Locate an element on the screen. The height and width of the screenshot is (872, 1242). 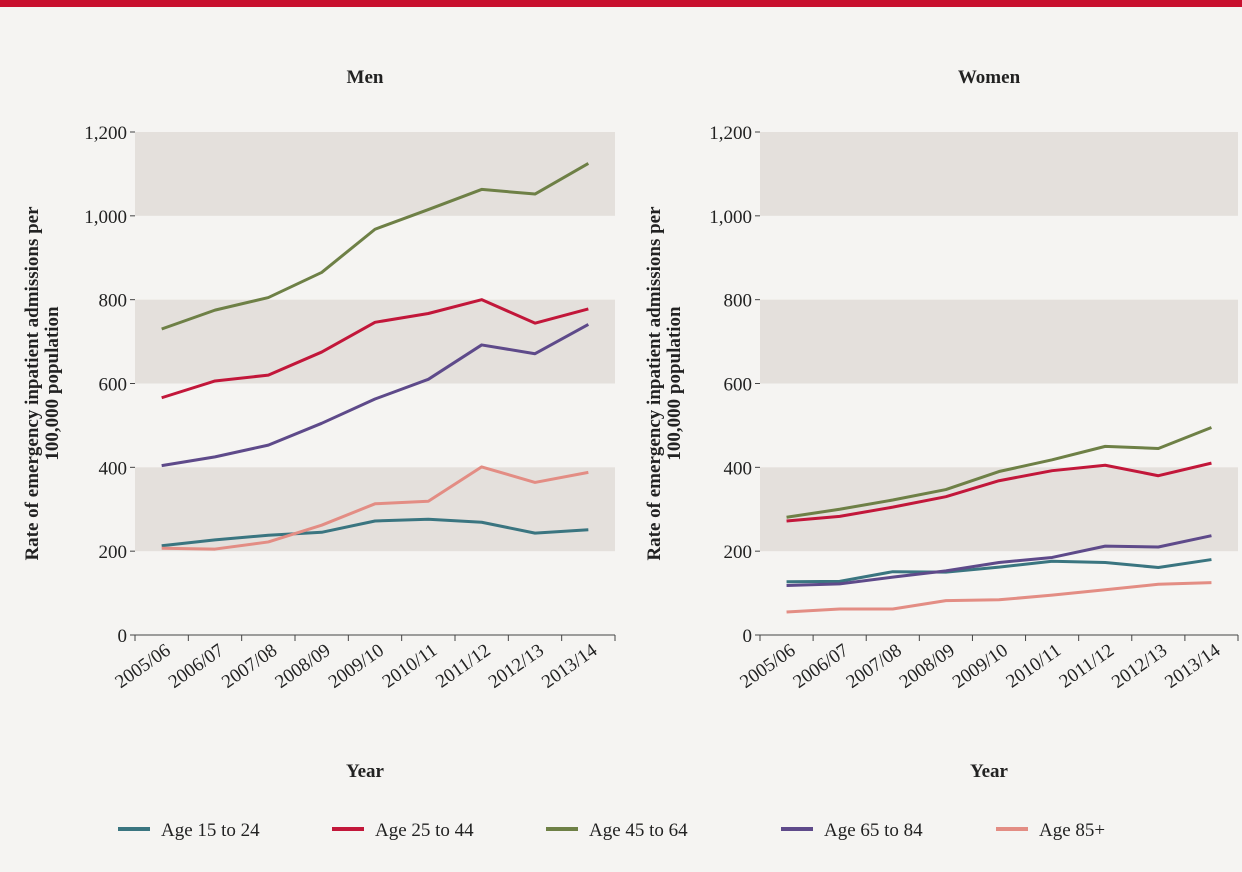
chart-title: Women is located at coordinates (989, 77).